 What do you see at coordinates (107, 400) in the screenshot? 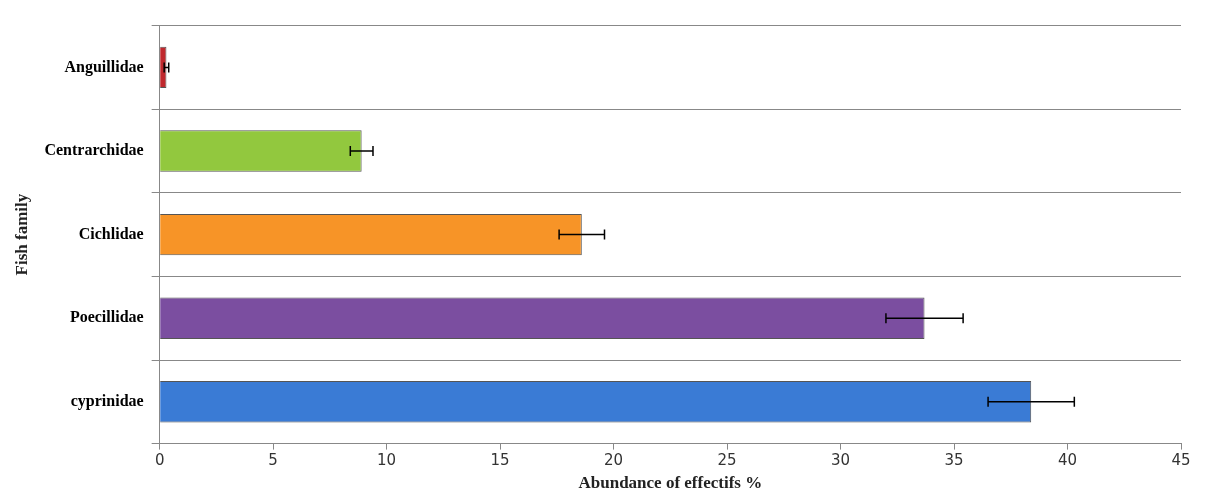
I see `y-tick-label: cyprinidae` at bounding box center [107, 400].